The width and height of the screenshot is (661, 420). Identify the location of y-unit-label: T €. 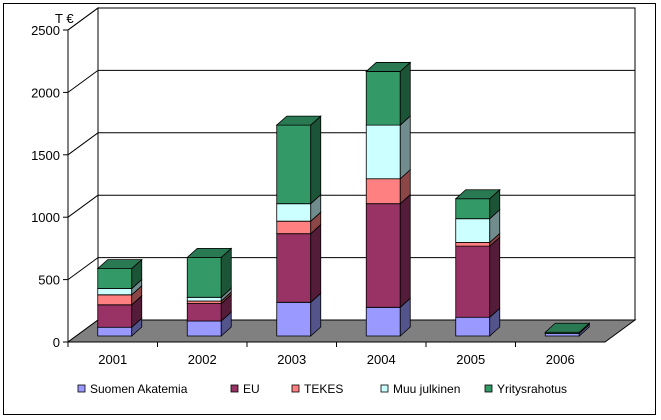
(64, 18).